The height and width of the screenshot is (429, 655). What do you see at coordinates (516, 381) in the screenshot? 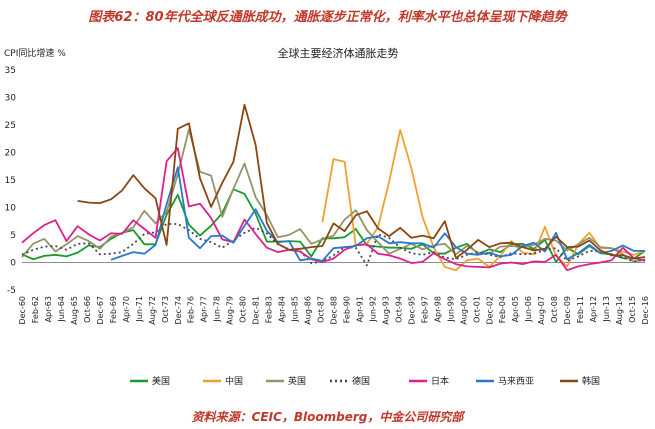
I see `legend-label: 马来西亚` at bounding box center [516, 381].